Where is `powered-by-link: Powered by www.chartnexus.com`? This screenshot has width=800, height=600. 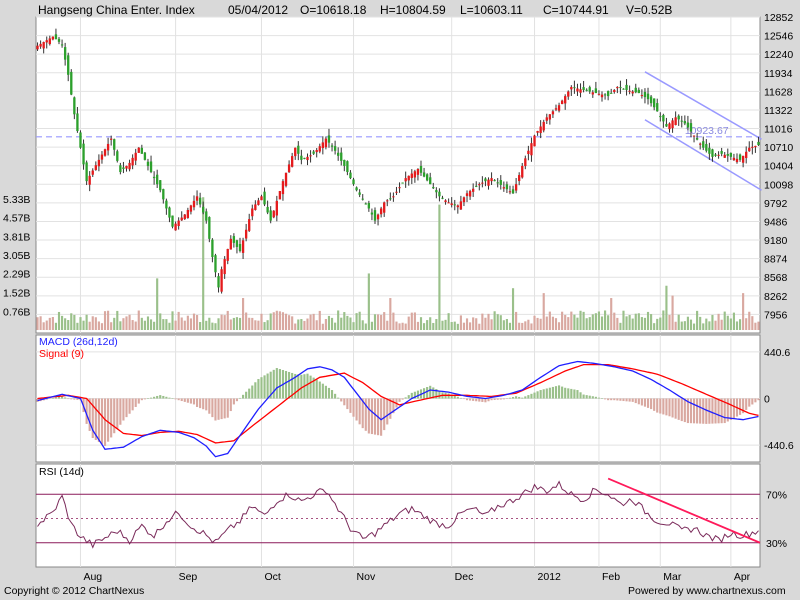
powered-by-link: Powered by www.chartnexus.com is located at coordinates (707, 591).